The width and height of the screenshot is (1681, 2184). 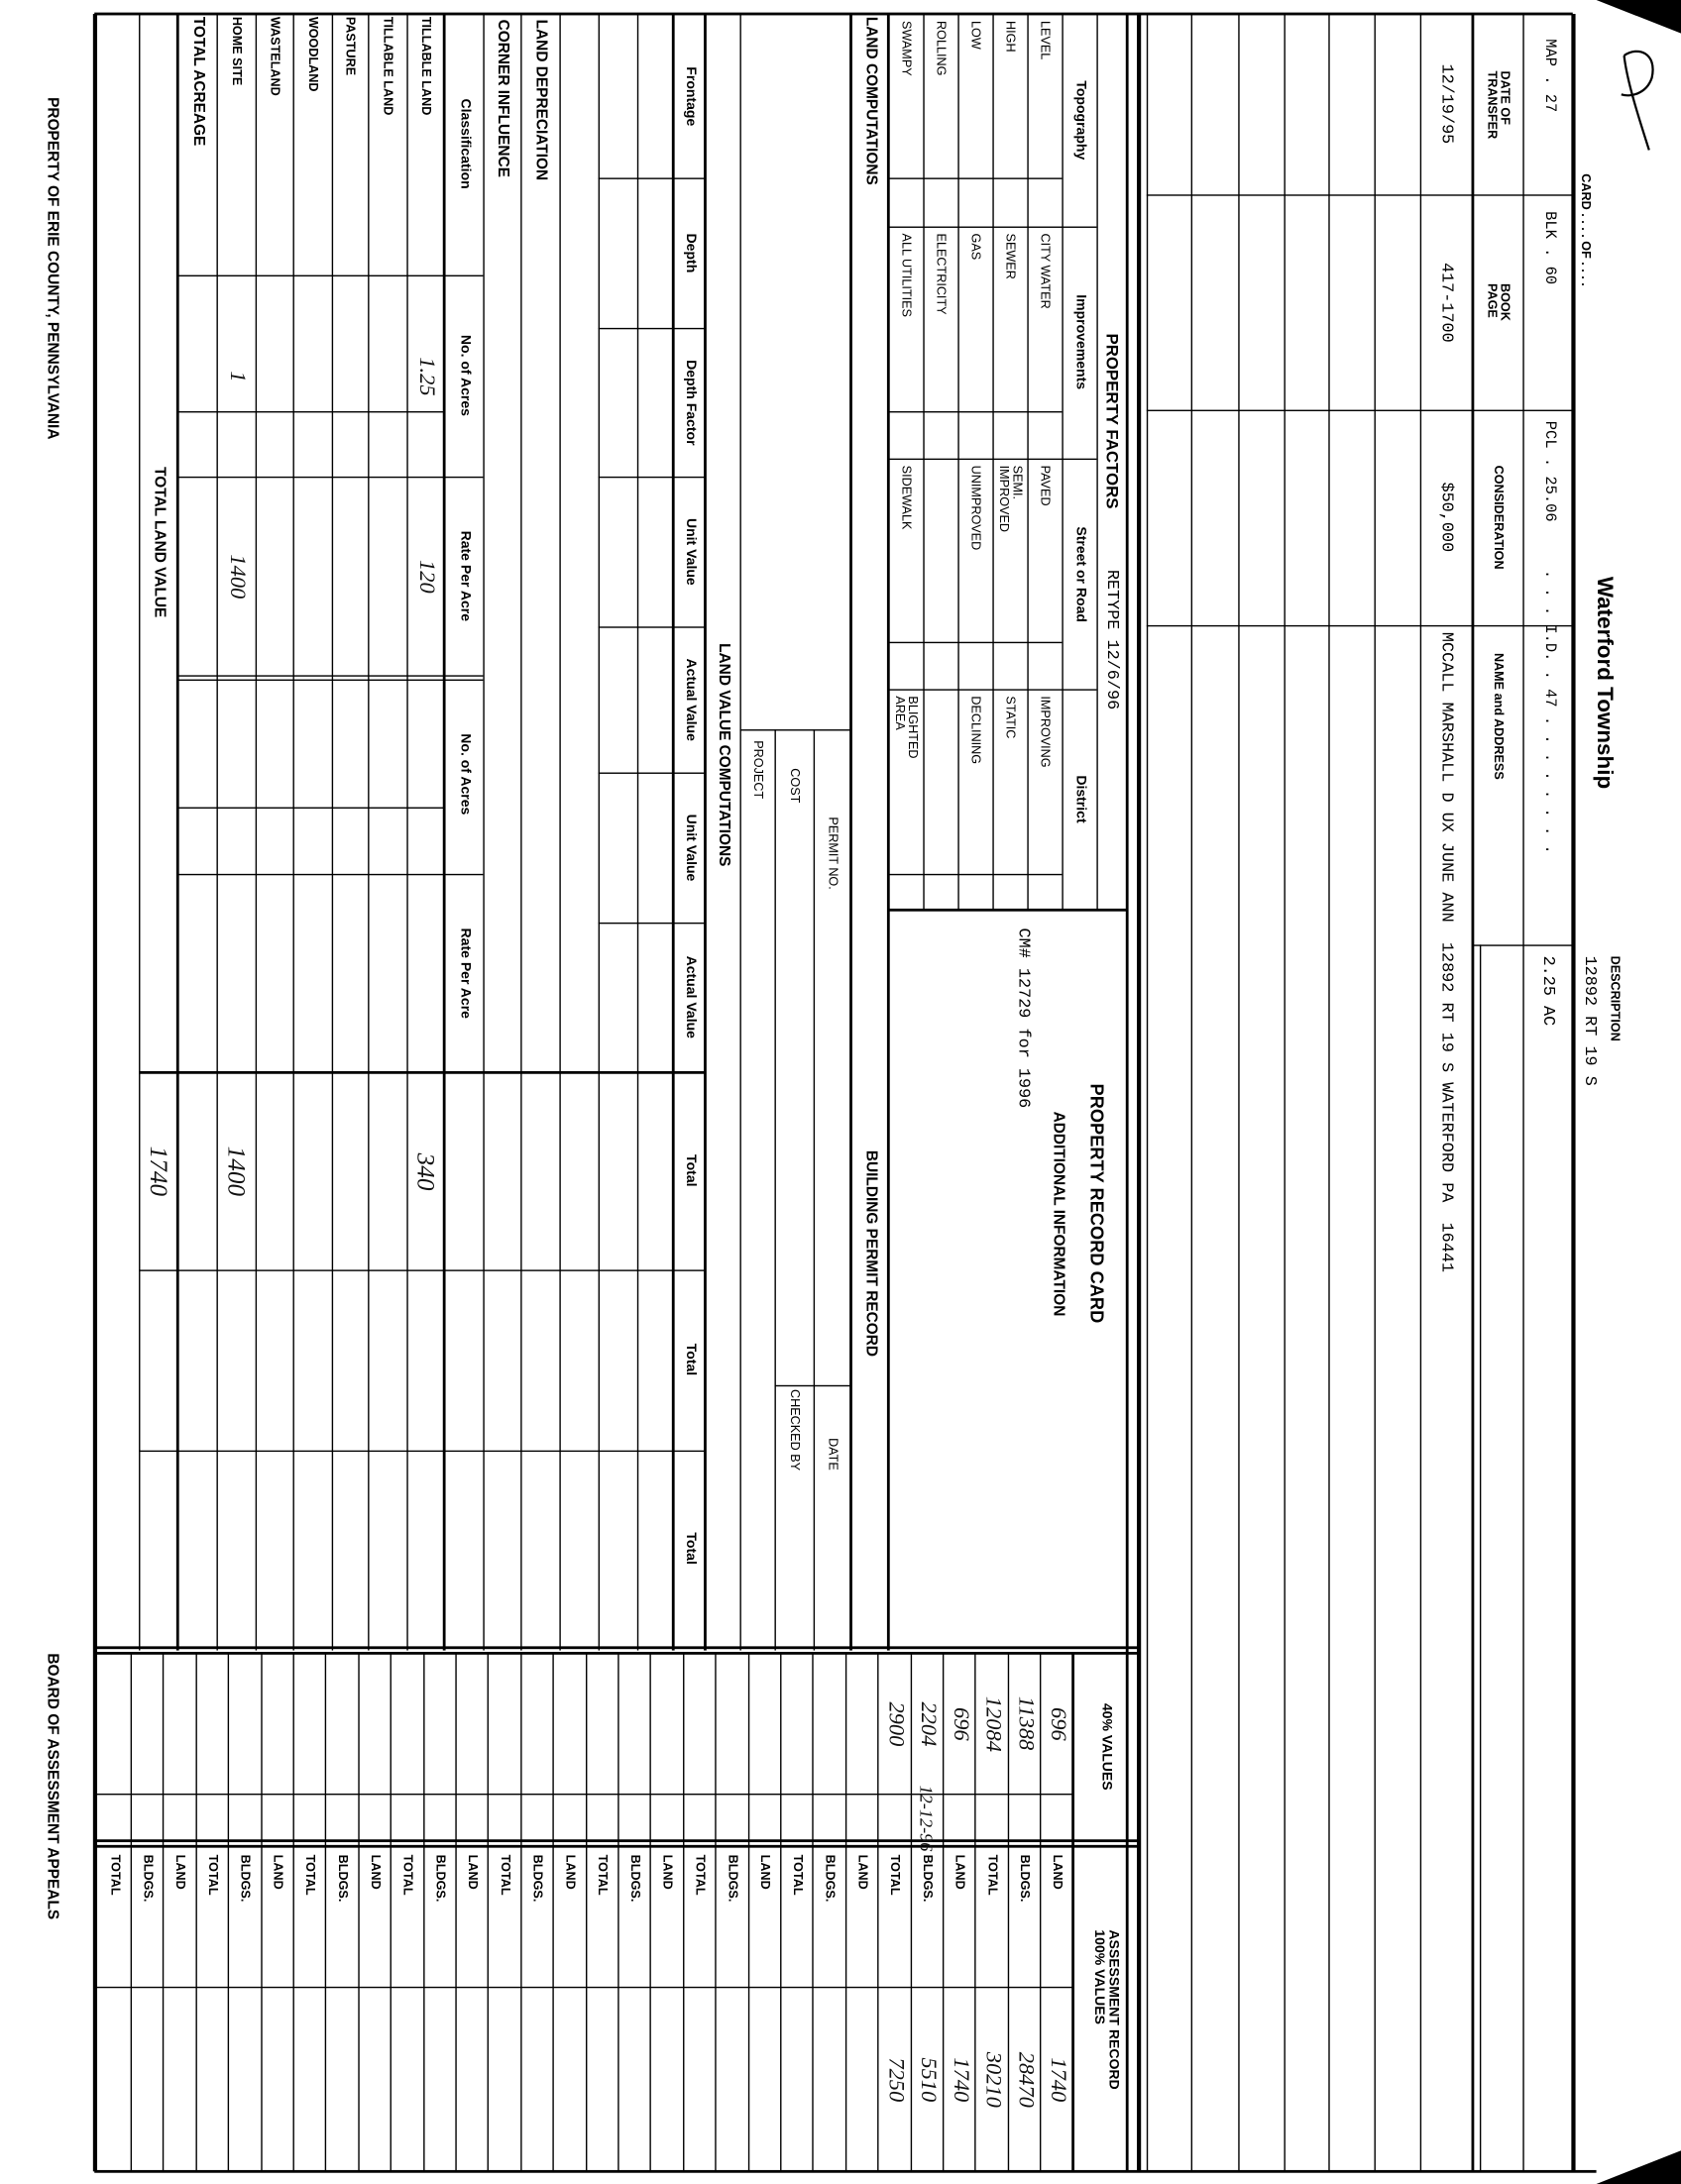 What do you see at coordinates (1106, 1747) in the screenshot?
I see `assessment-40-header: 40% VALUES` at bounding box center [1106, 1747].